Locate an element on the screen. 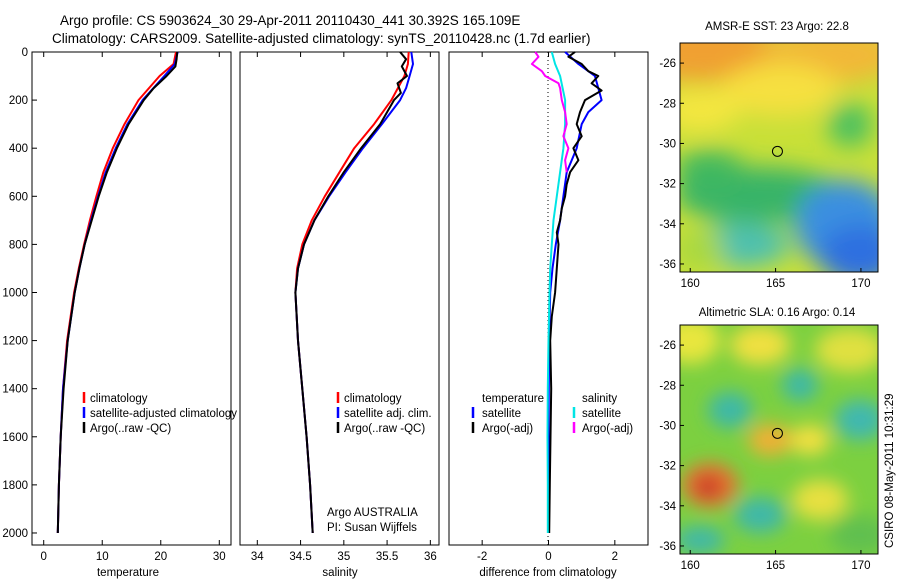 This screenshot has width=900, height=580. ytick-label: 1400 is located at coordinates (15, 390).